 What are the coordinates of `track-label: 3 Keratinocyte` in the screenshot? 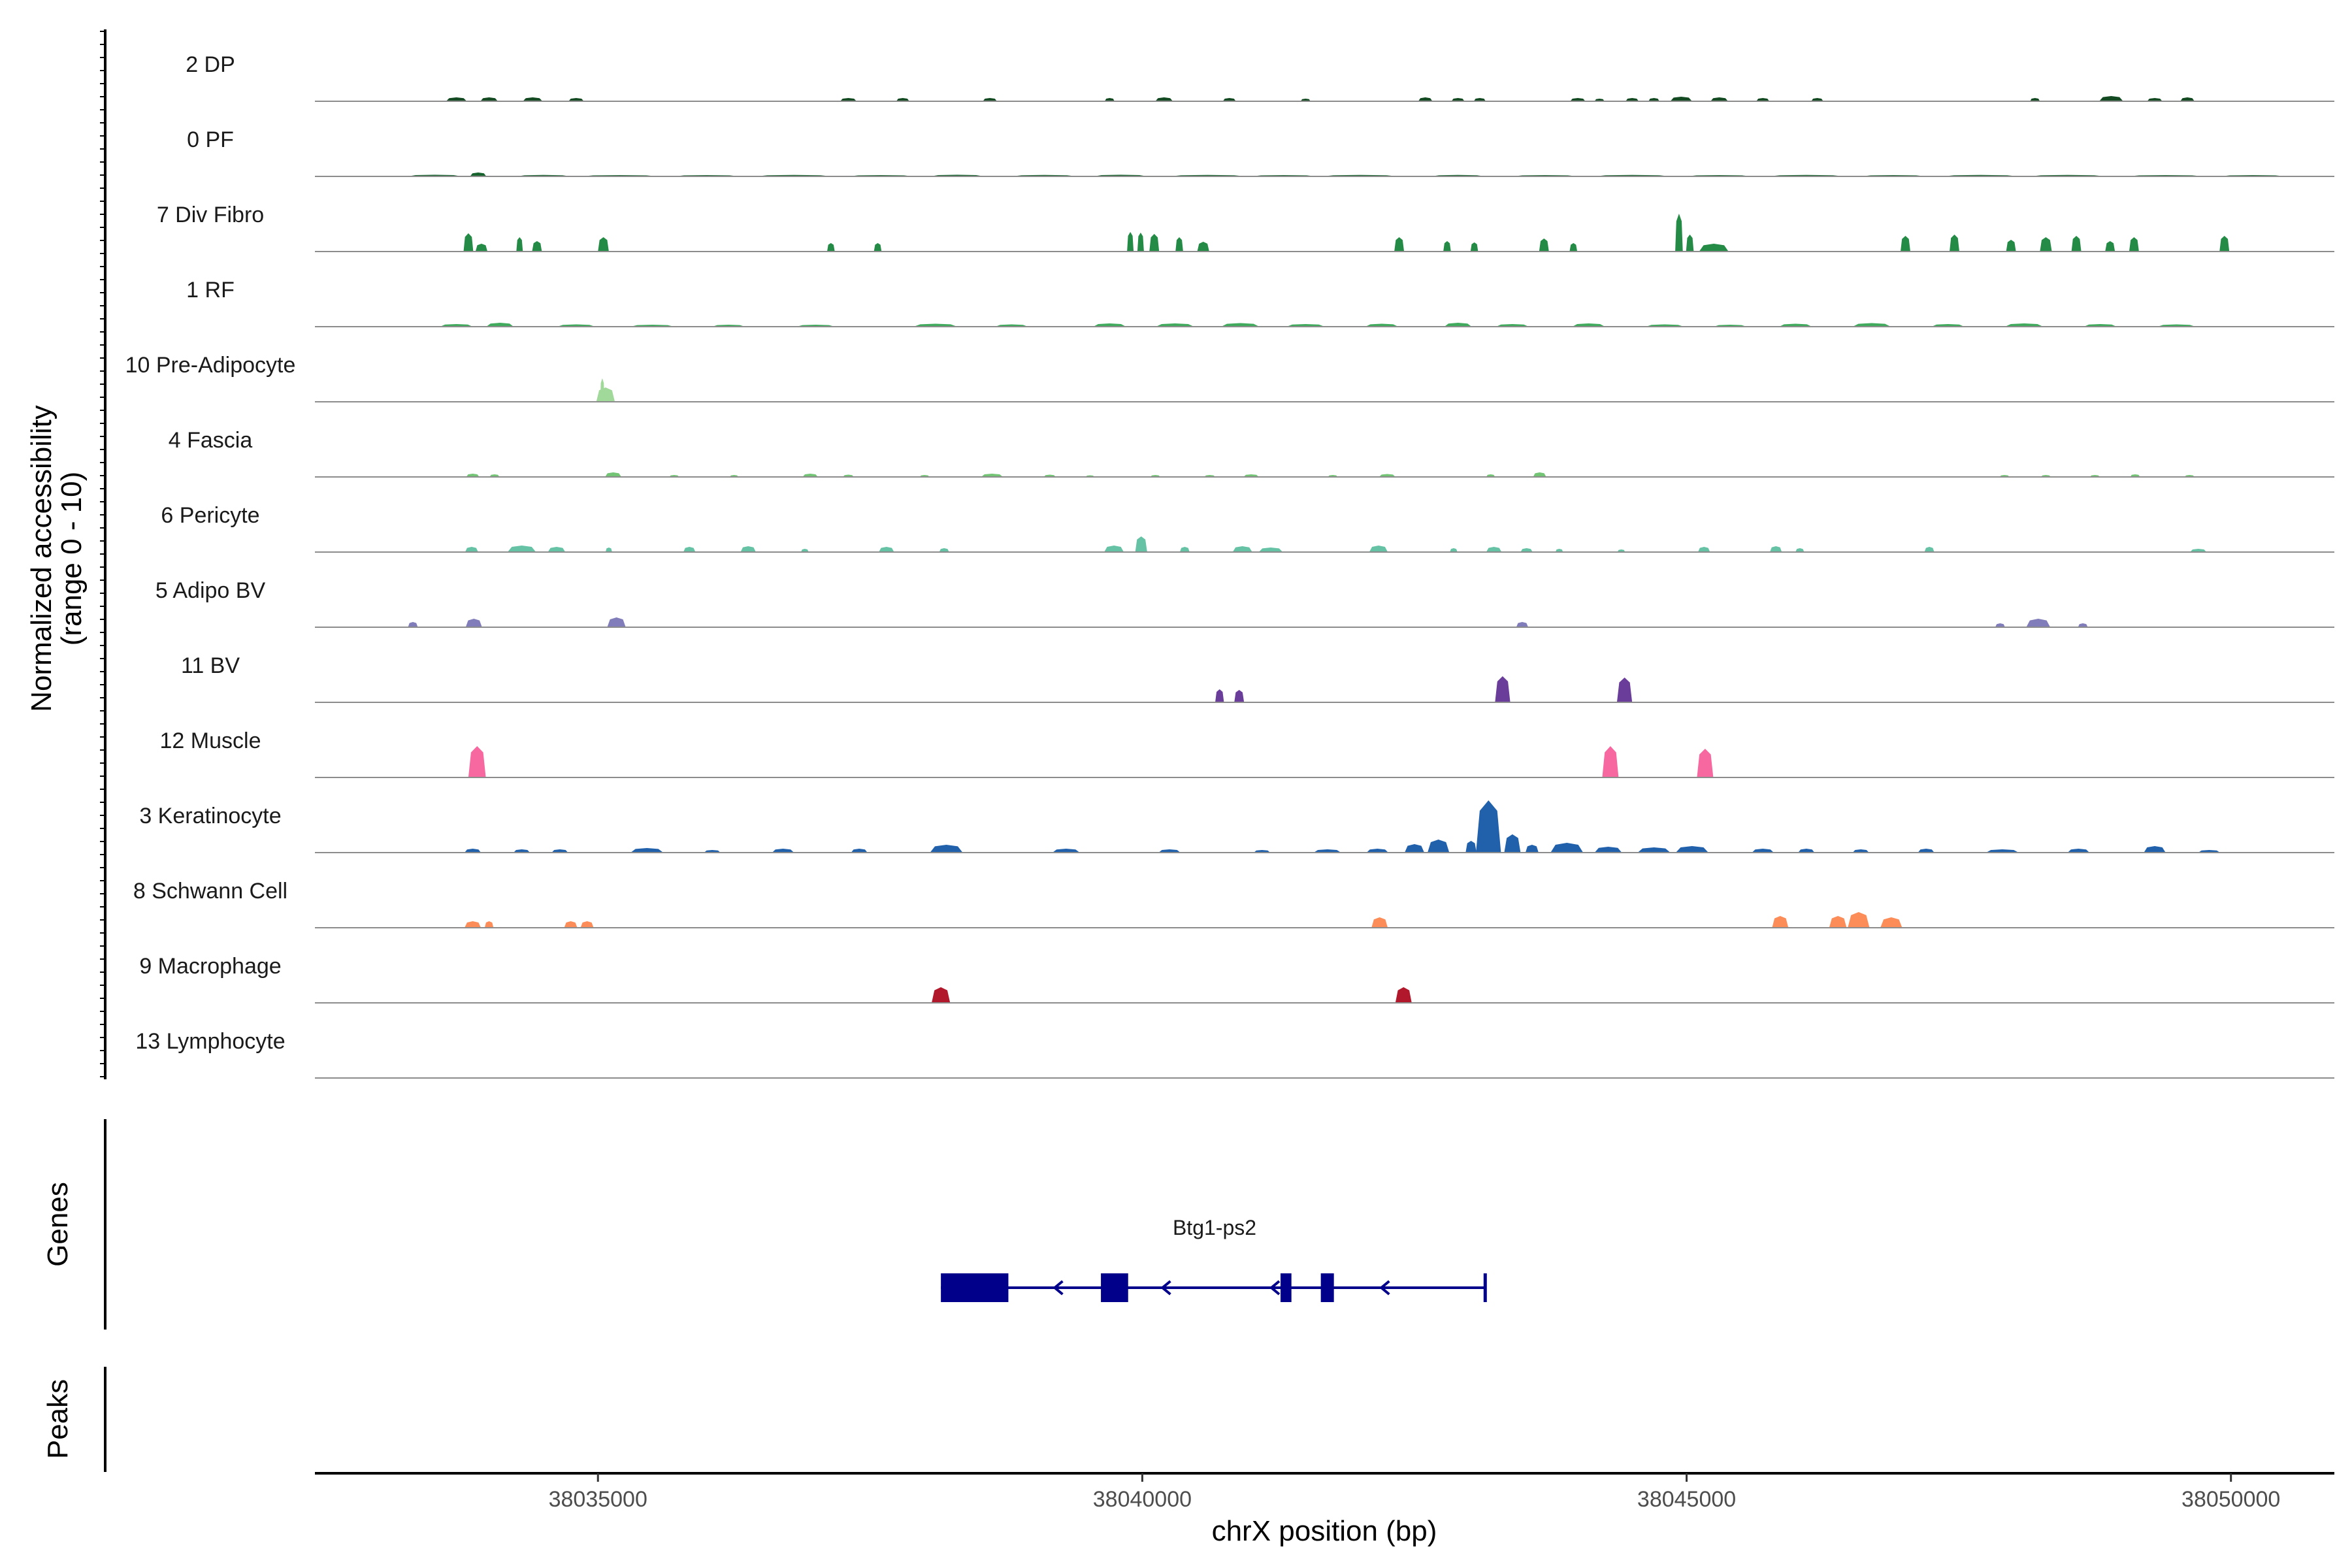 It's located at (210, 816).